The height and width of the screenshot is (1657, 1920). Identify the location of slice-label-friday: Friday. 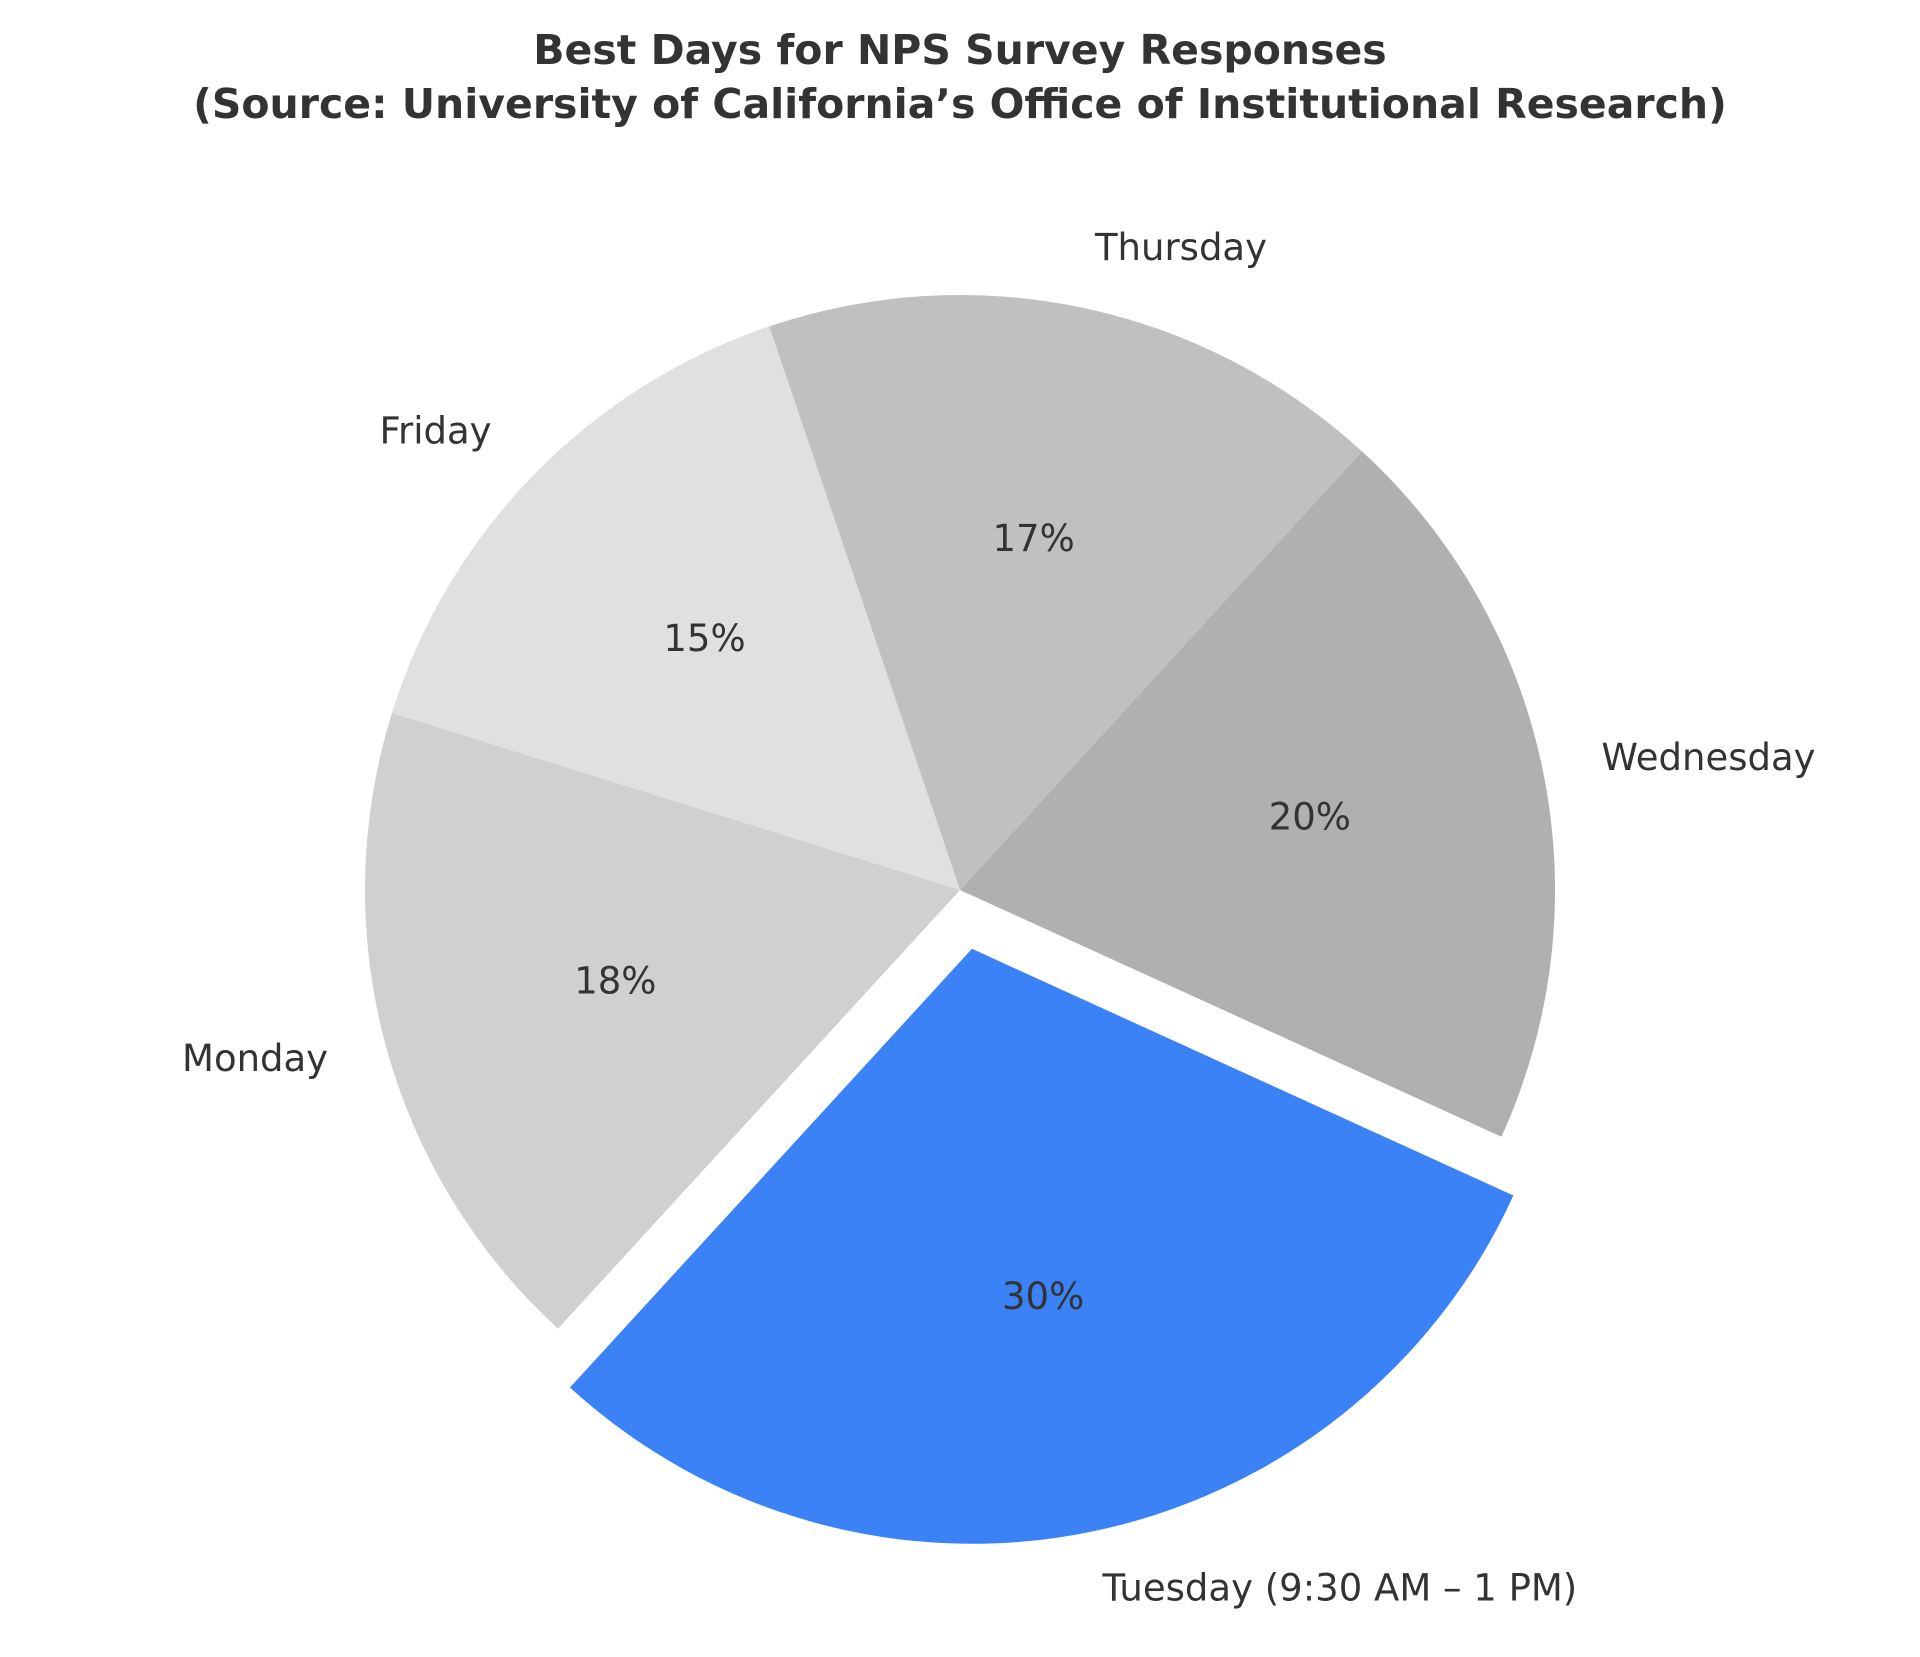
(435, 430).